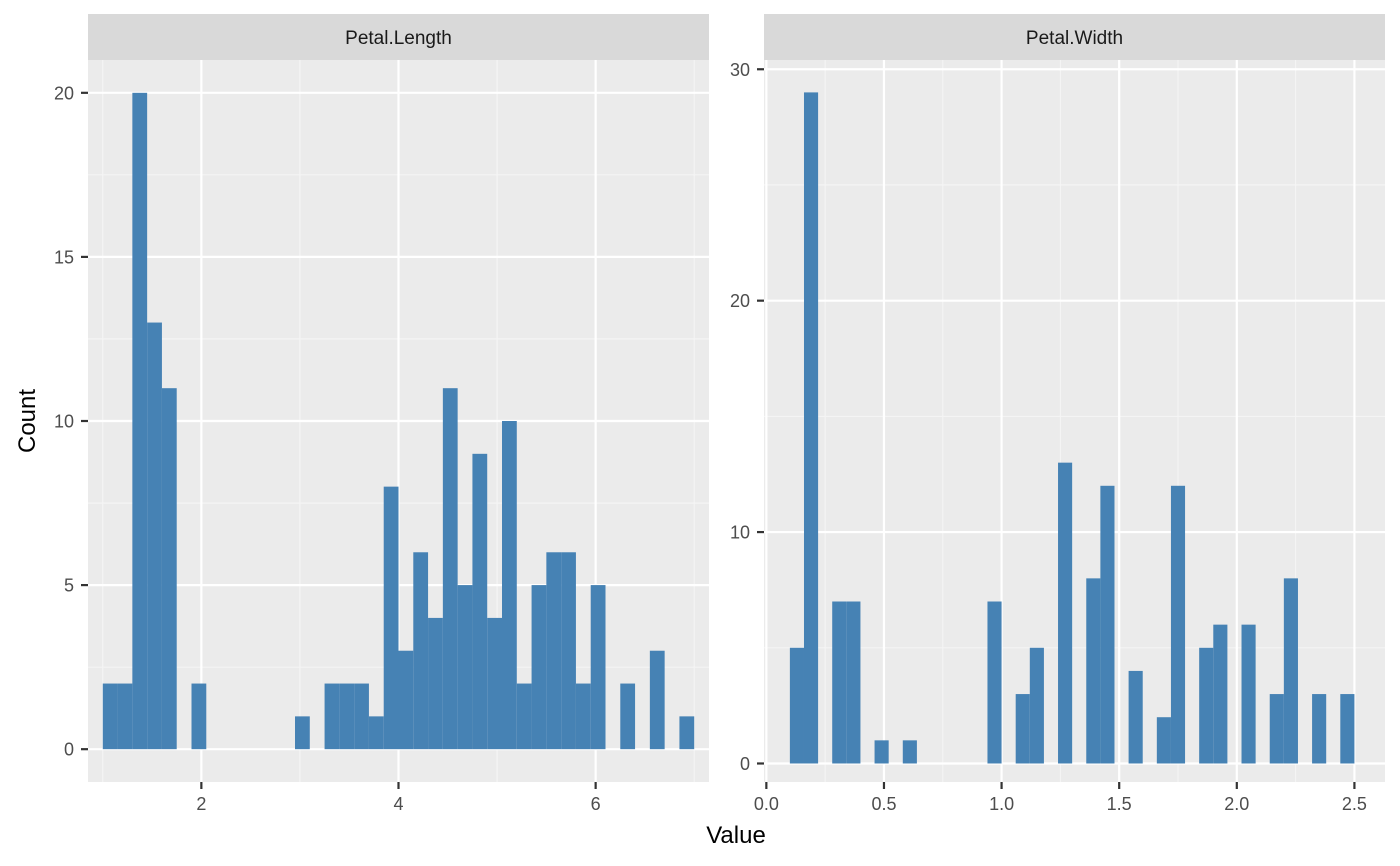 This screenshot has height=866, width=1400. What do you see at coordinates (1119, 804) in the screenshot?
I see `x-tick-label-petal-width: 1.5` at bounding box center [1119, 804].